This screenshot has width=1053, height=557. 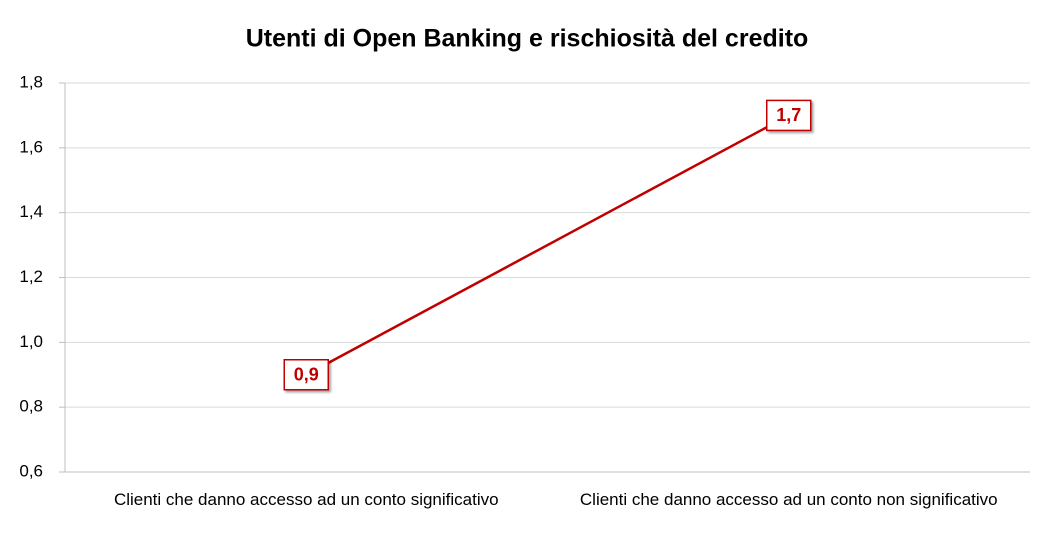 I want to click on y-tick-label: 0,8, so click(x=31, y=406).